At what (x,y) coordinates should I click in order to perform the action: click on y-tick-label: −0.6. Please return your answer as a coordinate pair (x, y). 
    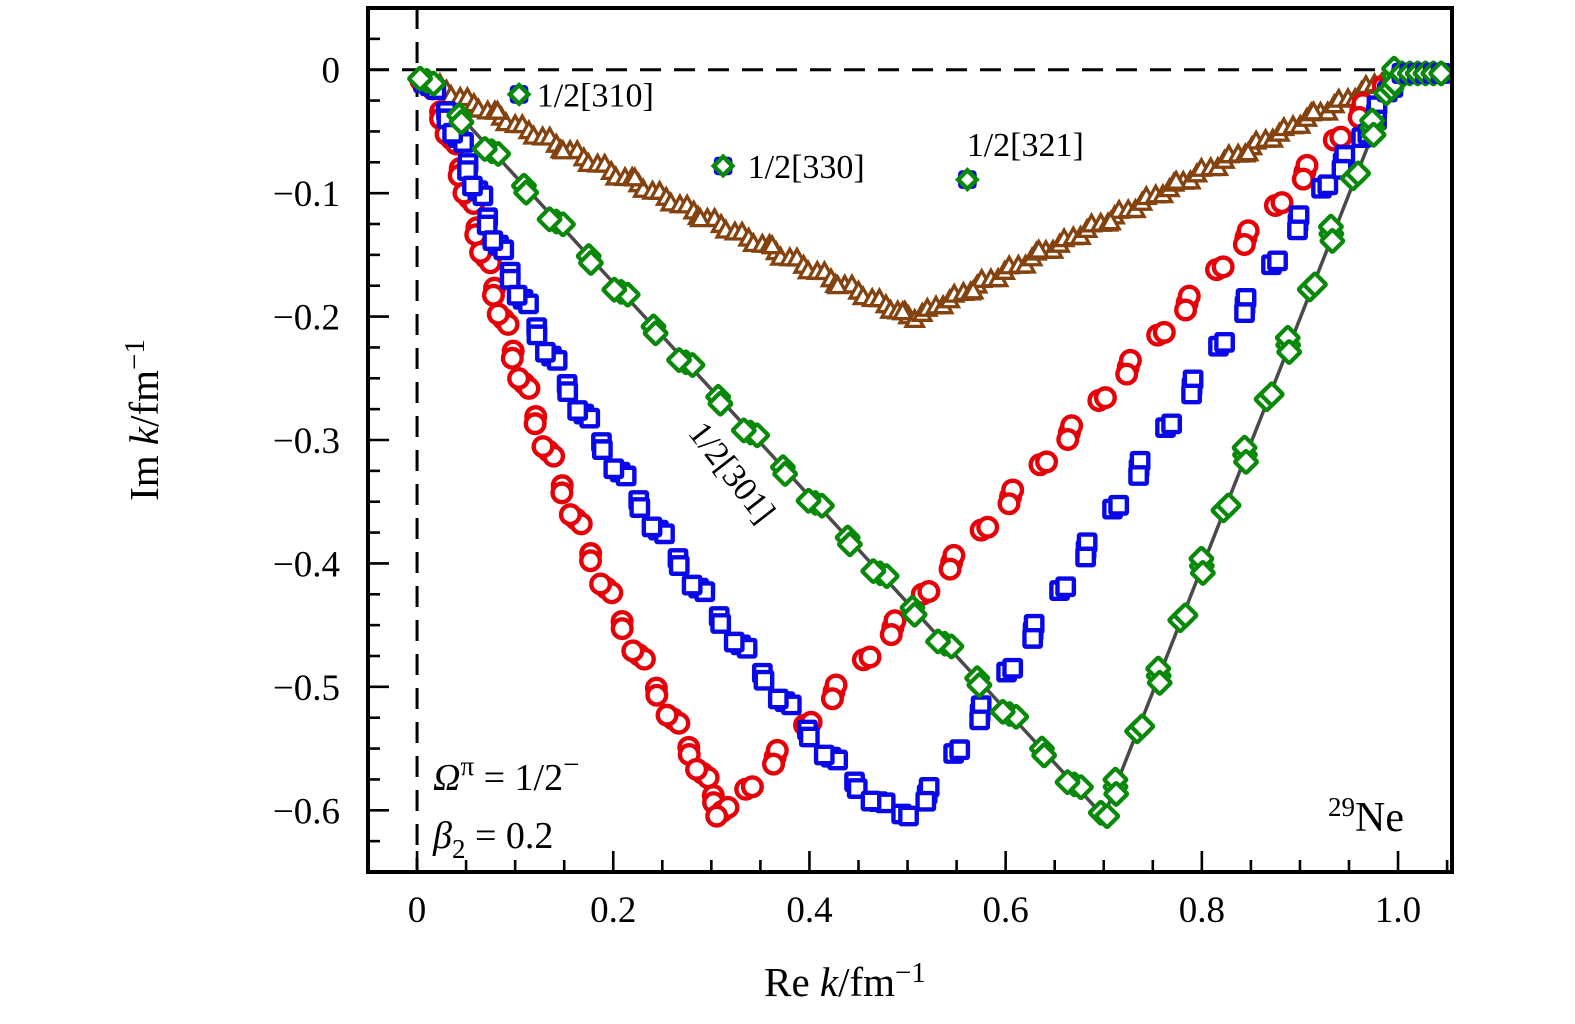
    Looking at the image, I should click on (306, 811).